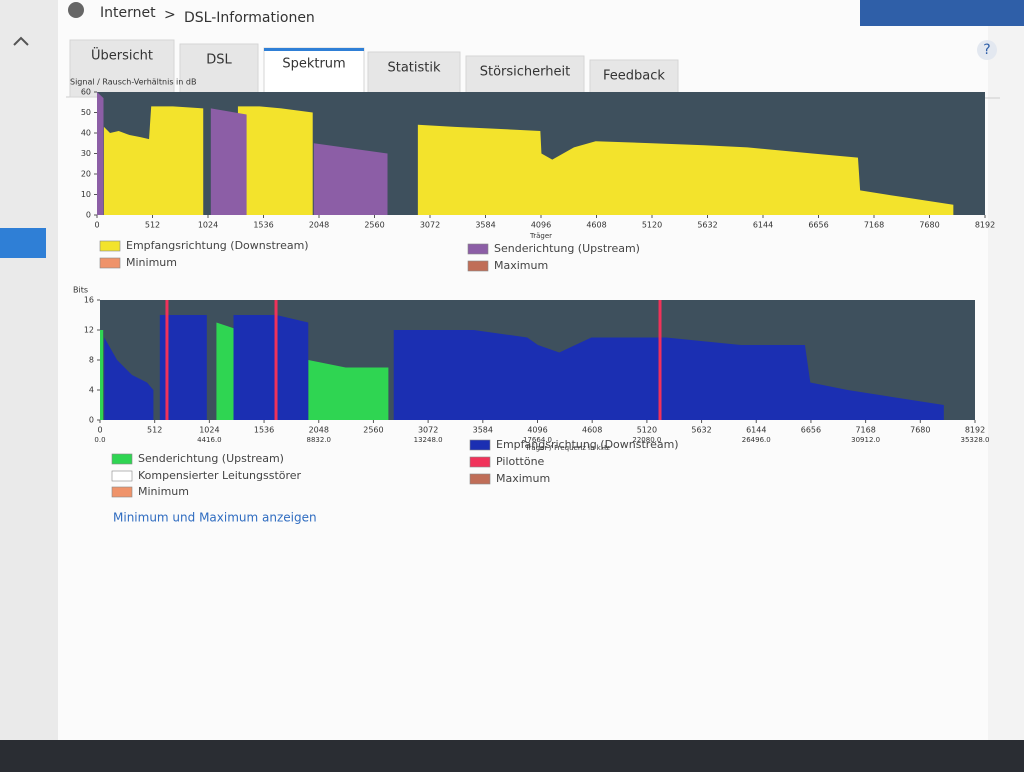  I want to click on x-axis-title: Träger, so click(540, 236).